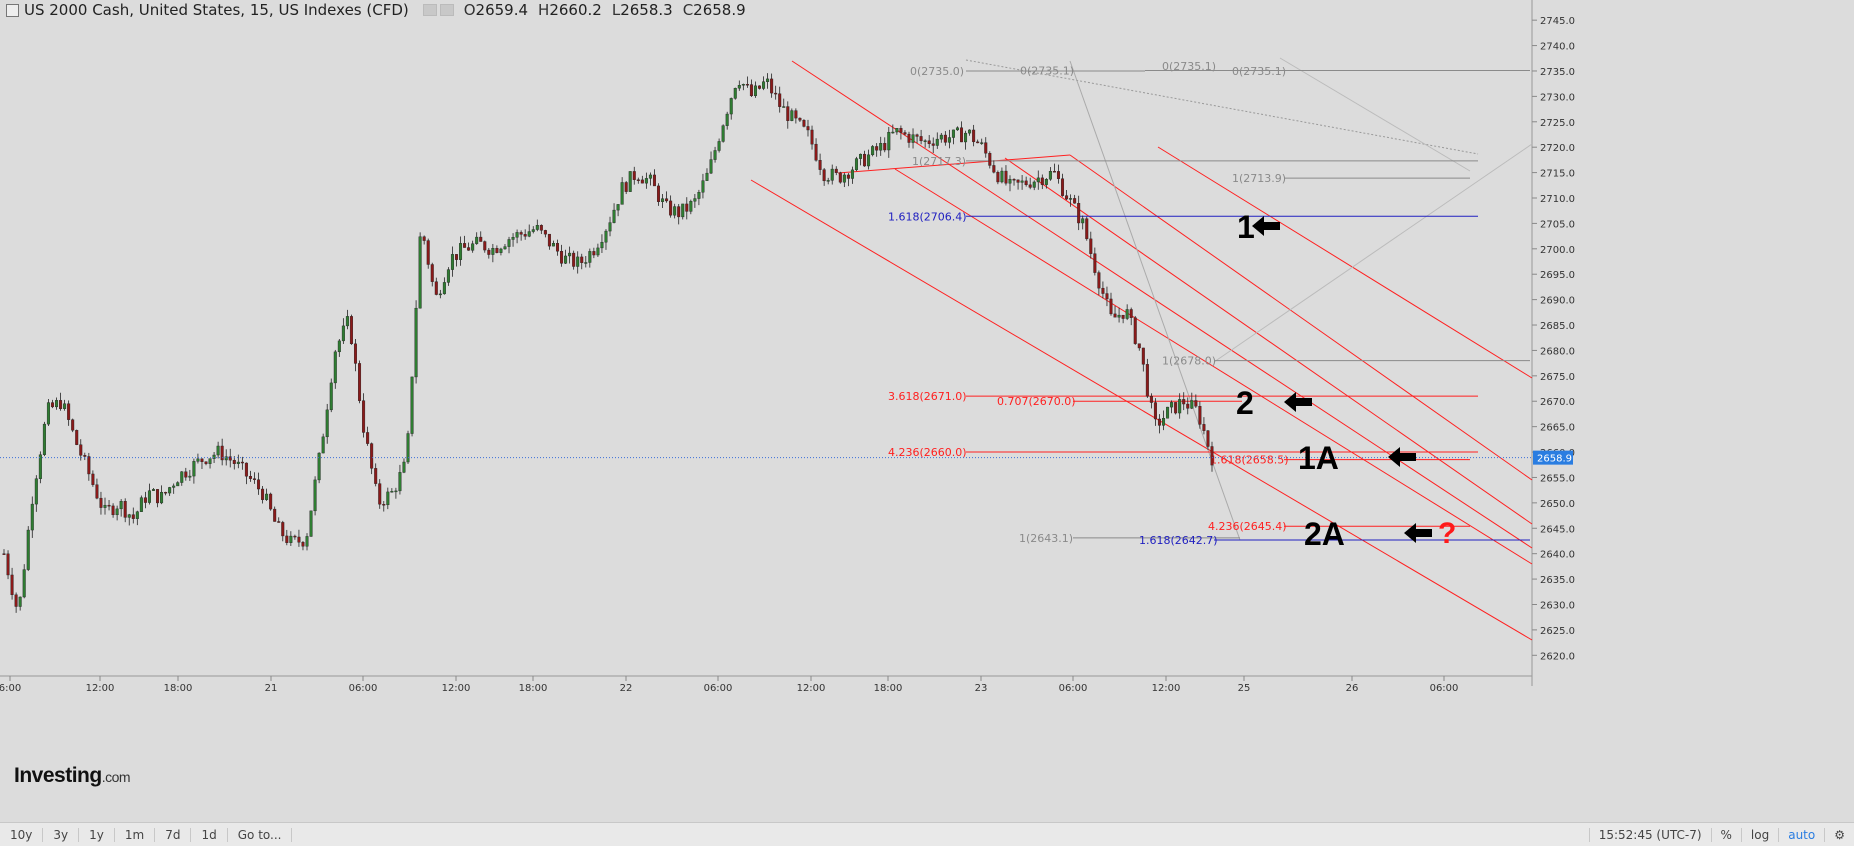 This screenshot has height=846, width=1854. I want to click on settings-icon, so click(429, 10).